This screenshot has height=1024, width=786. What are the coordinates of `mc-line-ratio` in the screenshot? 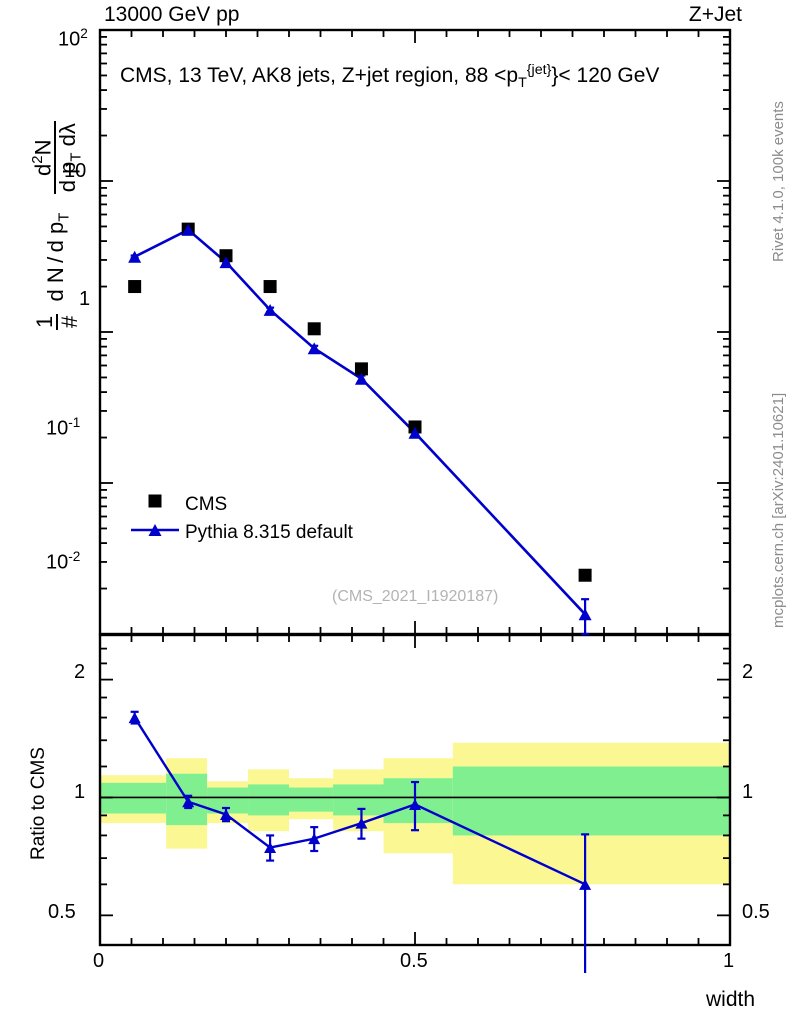 It's located at (359, 801).